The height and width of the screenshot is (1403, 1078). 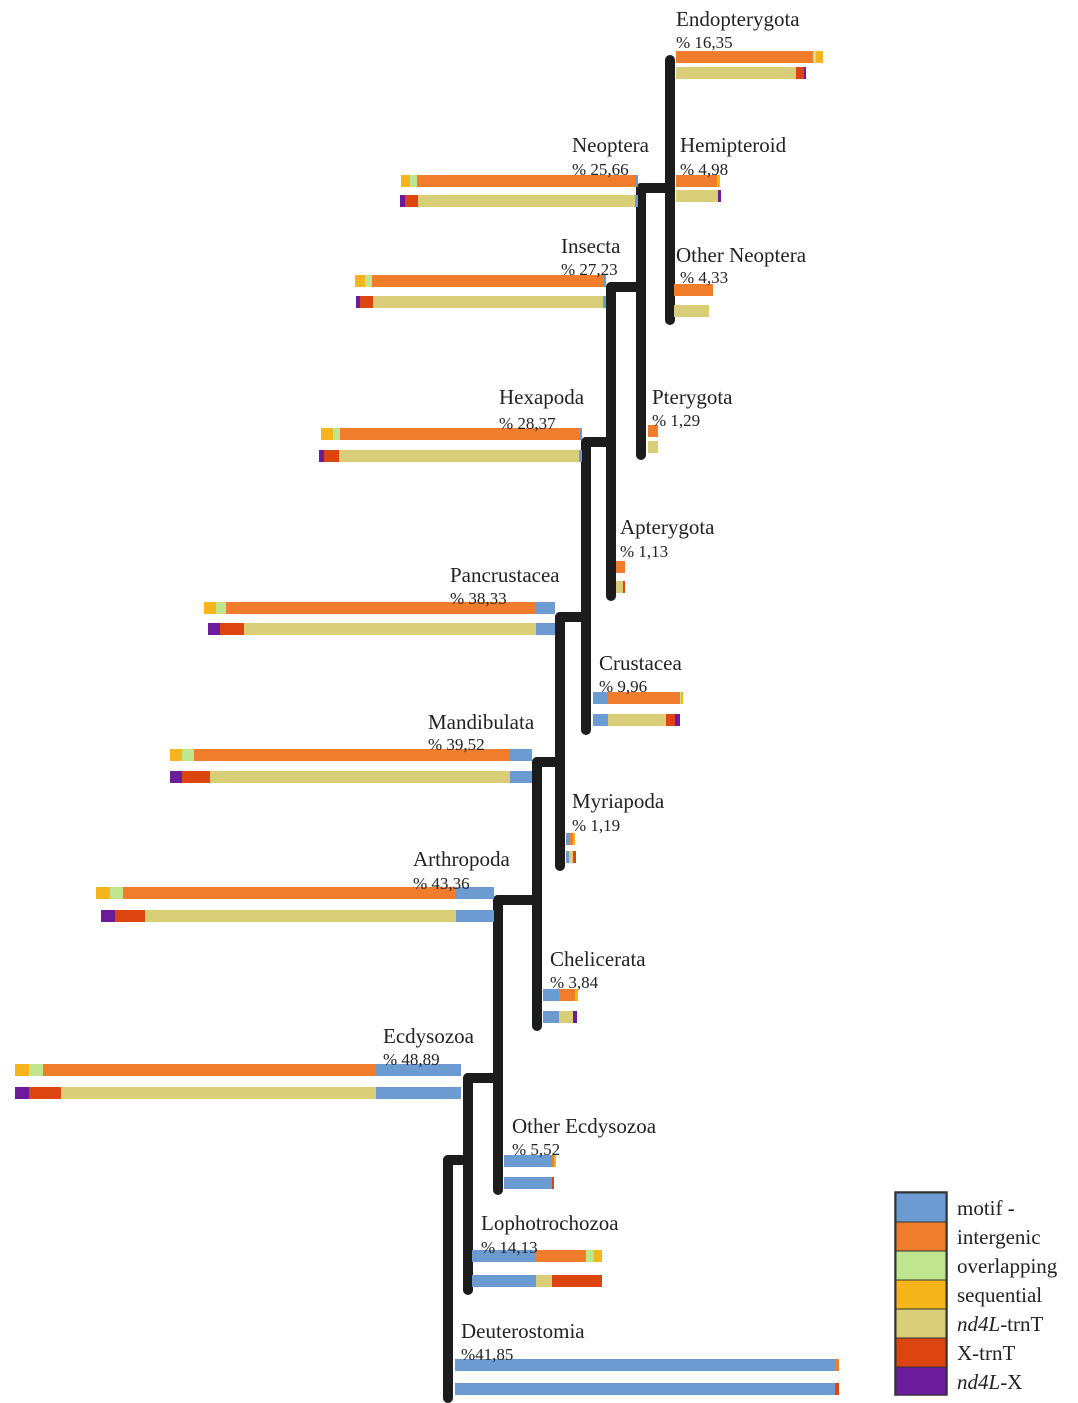 I want to click on bar-bottom-pancrustacea-nd4l_x, so click(x=214, y=629).